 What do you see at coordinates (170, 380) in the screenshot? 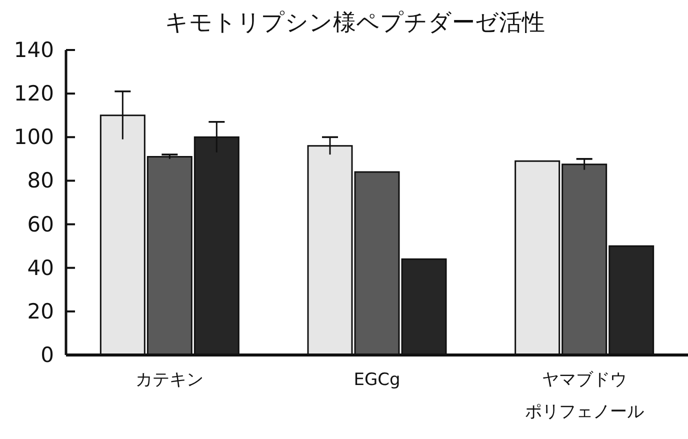
I see `x-tick-label: カテキン` at bounding box center [170, 380].